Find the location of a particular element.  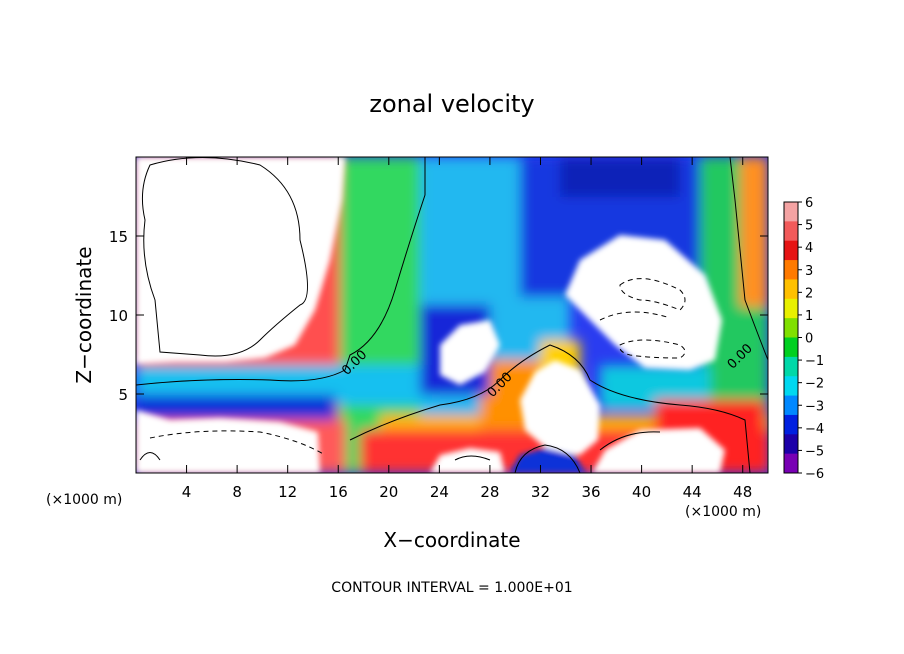

colorbar-label: −3 is located at coordinates (814, 406).